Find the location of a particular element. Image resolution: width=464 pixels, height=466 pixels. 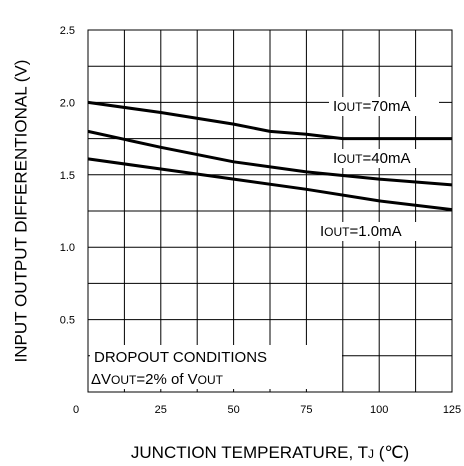

series-label-3: IOUT=1.0mA is located at coordinates (361, 231).